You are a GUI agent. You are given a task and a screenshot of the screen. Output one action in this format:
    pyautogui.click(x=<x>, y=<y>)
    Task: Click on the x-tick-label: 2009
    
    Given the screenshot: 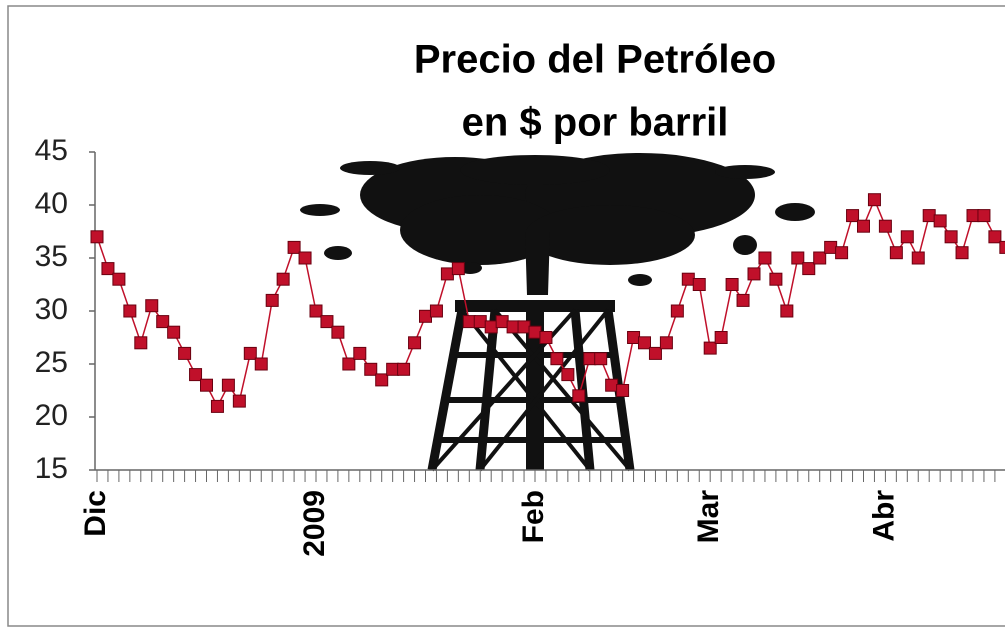 What is the action you would take?
    pyautogui.click(x=314, y=523)
    